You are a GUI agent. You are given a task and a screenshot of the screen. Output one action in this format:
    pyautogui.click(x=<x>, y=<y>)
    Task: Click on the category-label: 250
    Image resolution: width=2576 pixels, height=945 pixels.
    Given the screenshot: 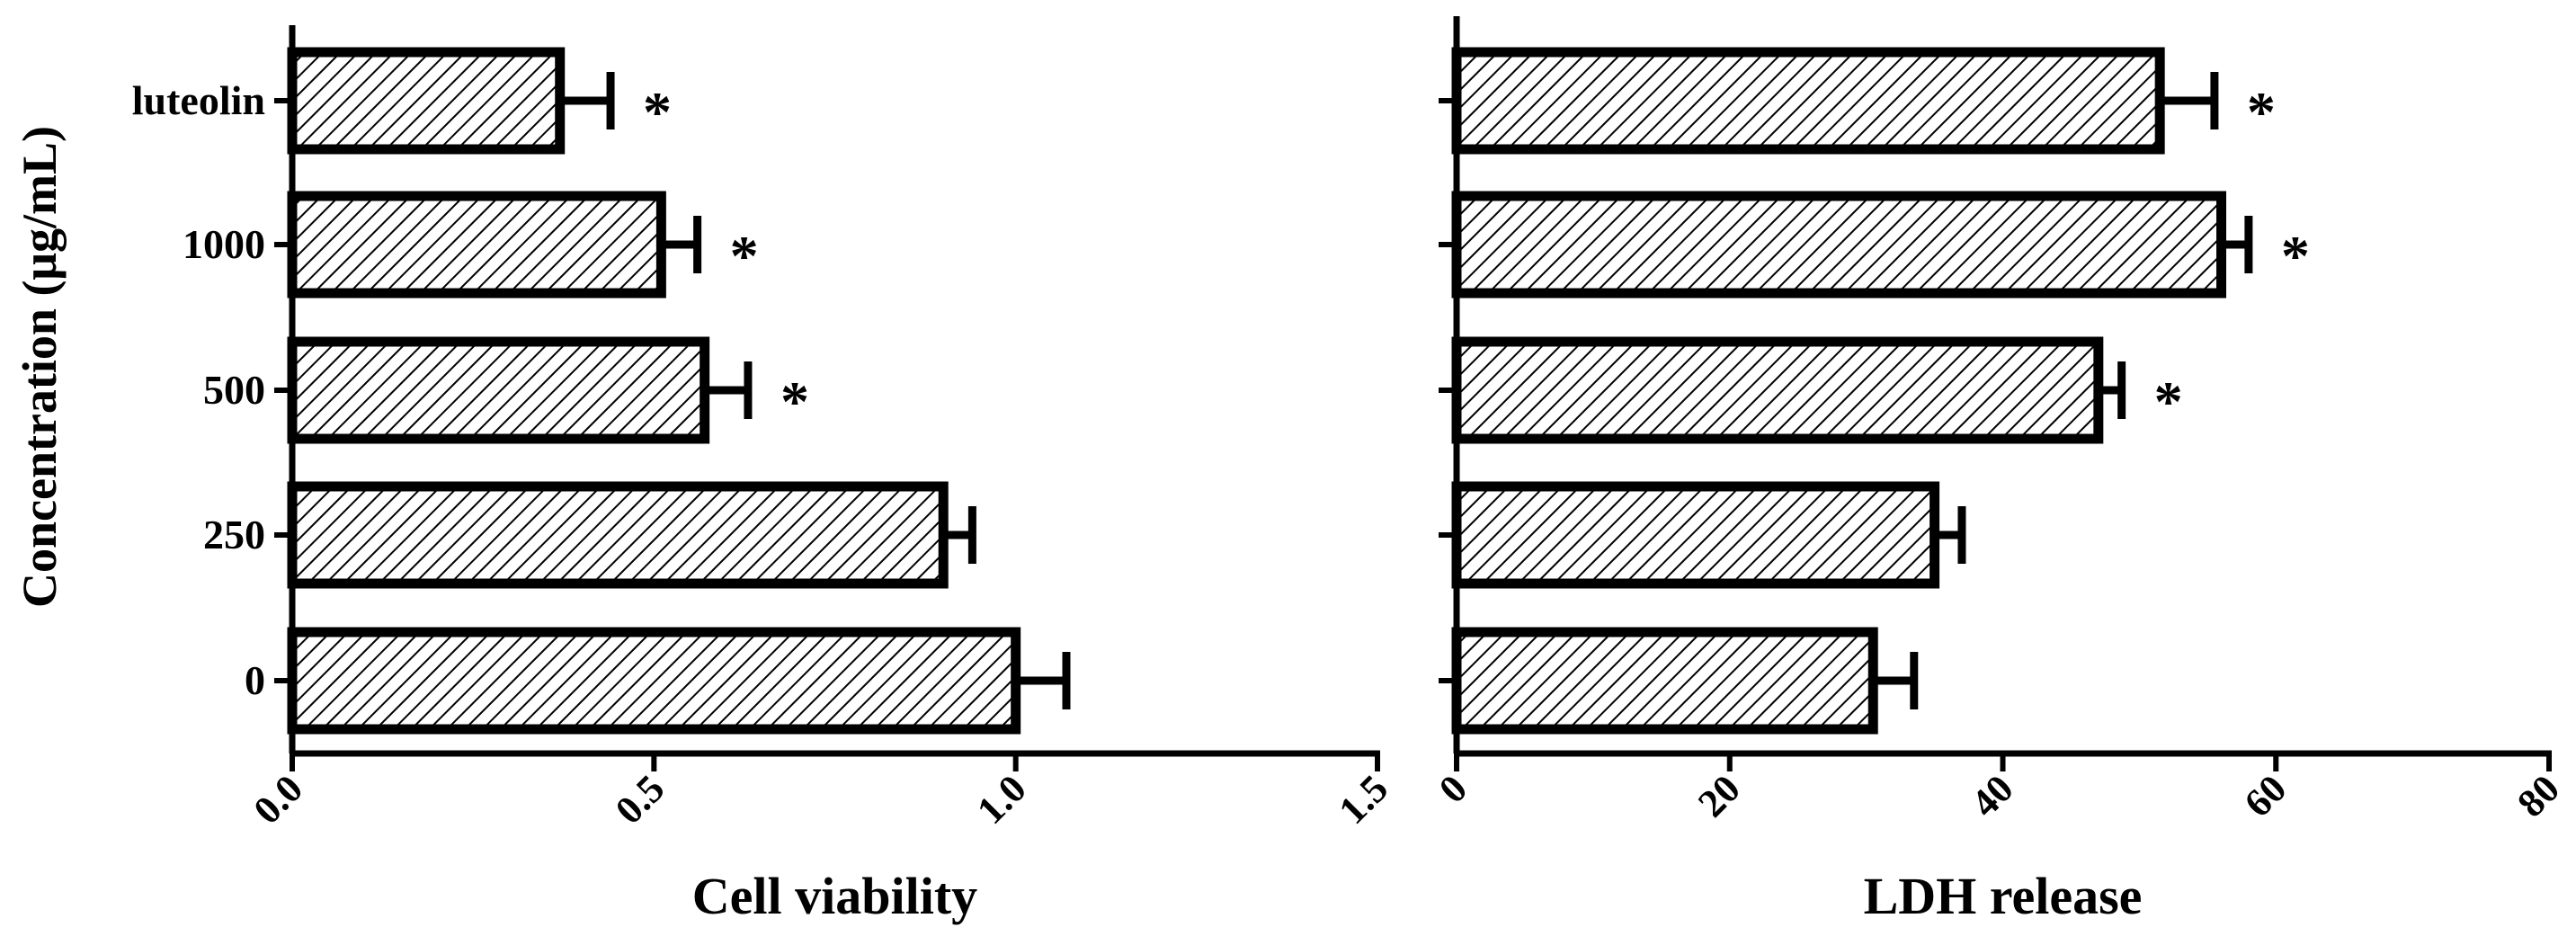 What is the action you would take?
    pyautogui.click(x=234, y=534)
    